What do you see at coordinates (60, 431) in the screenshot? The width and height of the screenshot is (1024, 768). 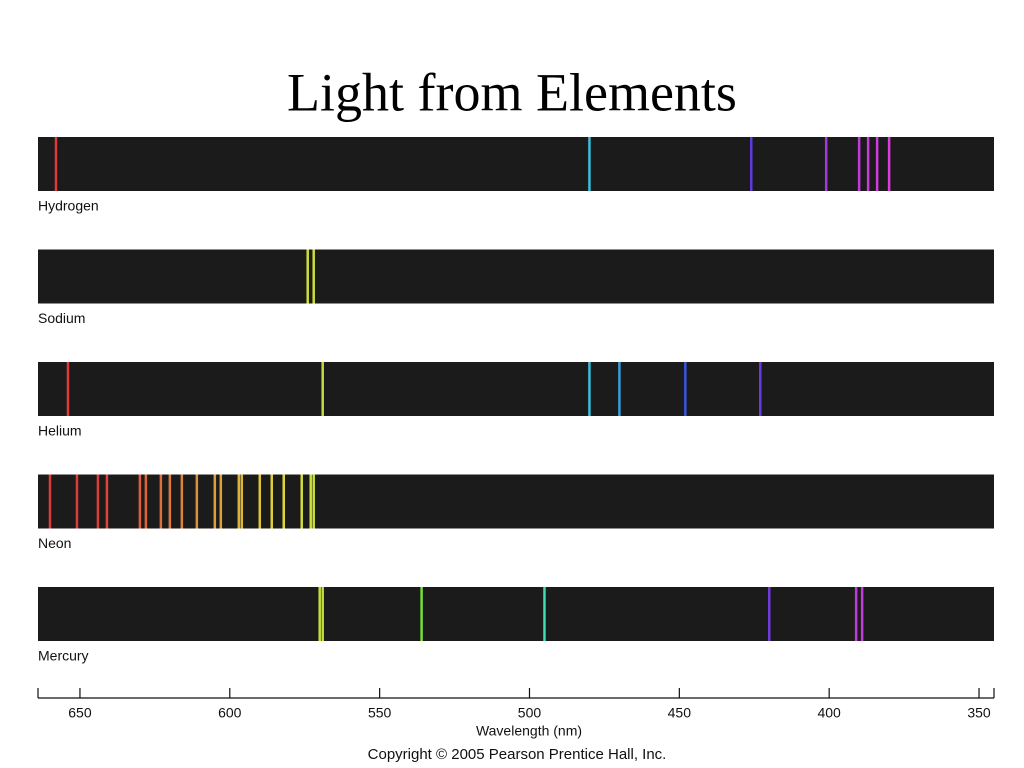 I see `element-label: Helium` at bounding box center [60, 431].